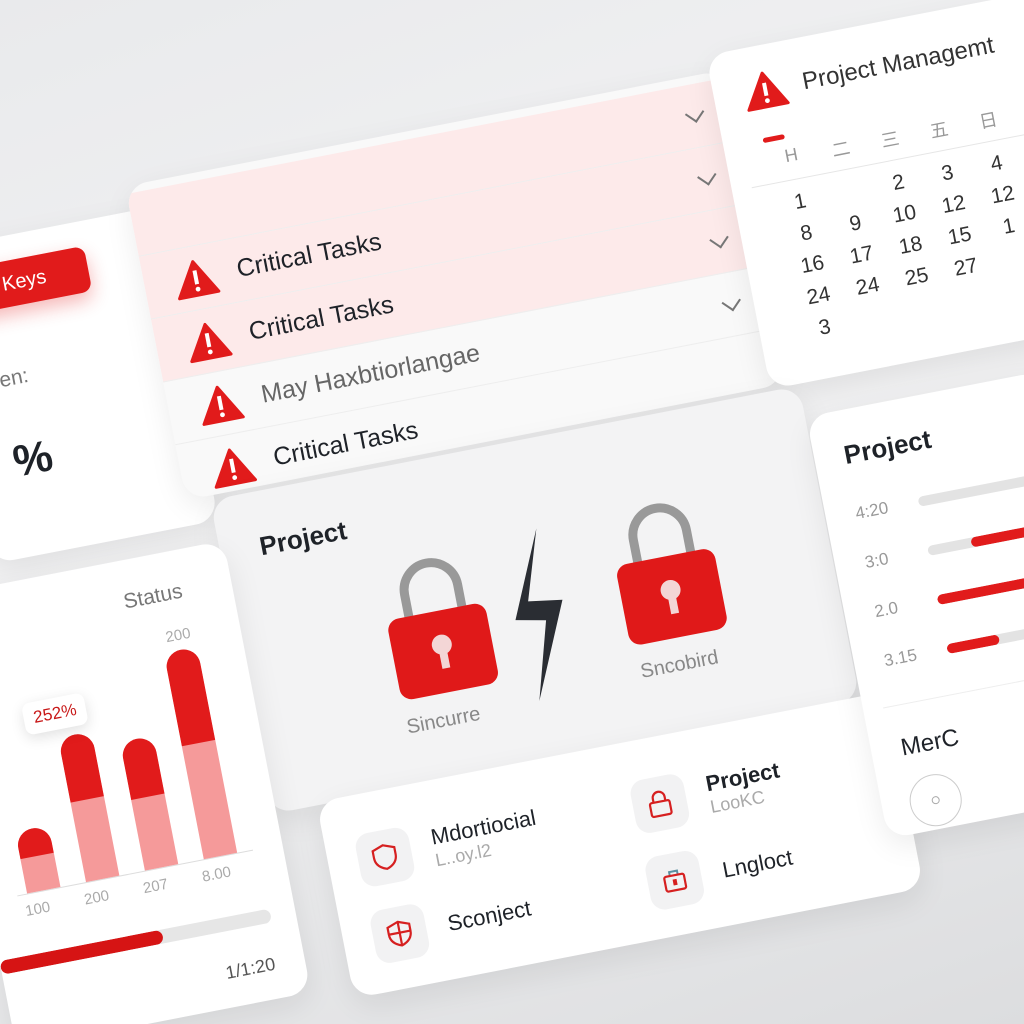  What do you see at coordinates (539, 615) in the screenshot?
I see `lightning-bolt-icon` at bounding box center [539, 615].